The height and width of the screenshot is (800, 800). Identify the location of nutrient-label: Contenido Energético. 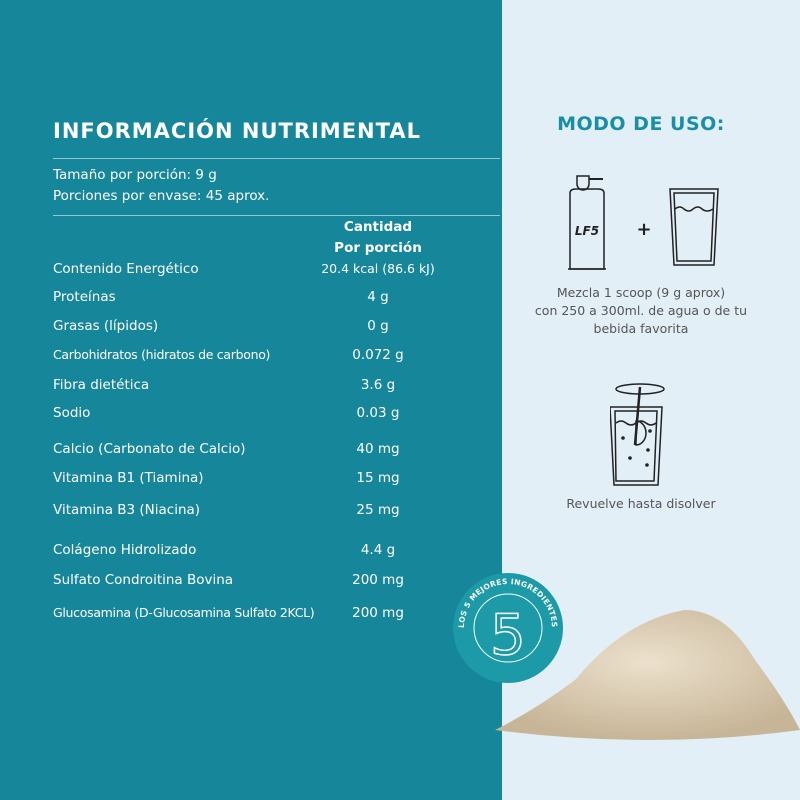
(126, 269).